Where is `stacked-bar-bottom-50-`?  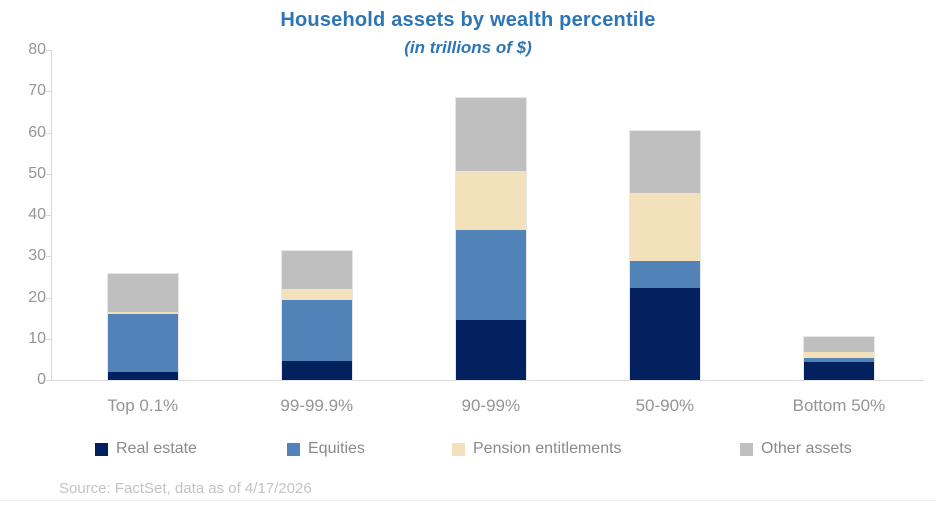 stacked-bar-bottom-50- is located at coordinates (838, 358).